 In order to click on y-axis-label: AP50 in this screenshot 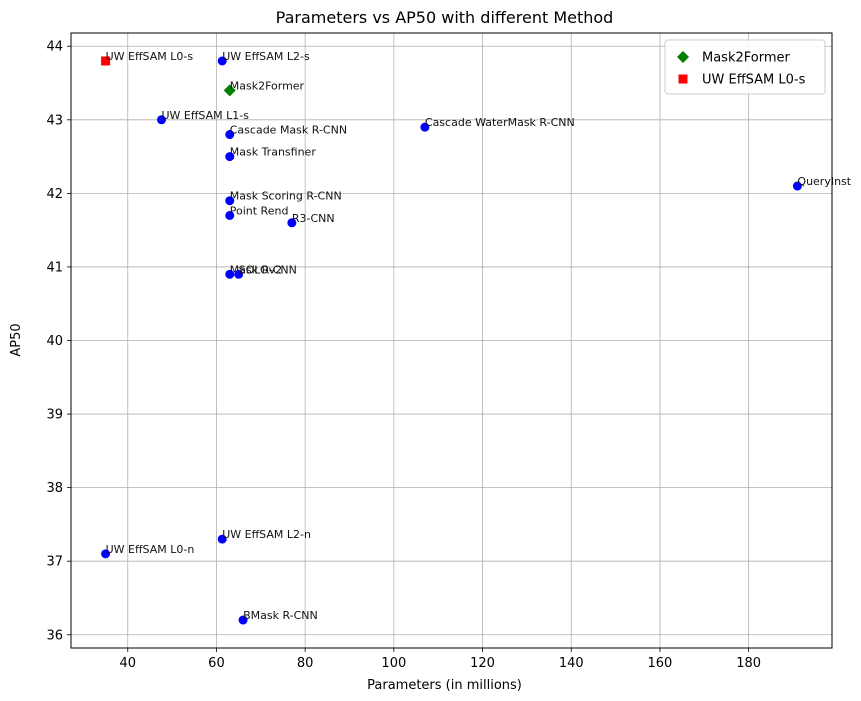, I will do `click(16, 339)`.